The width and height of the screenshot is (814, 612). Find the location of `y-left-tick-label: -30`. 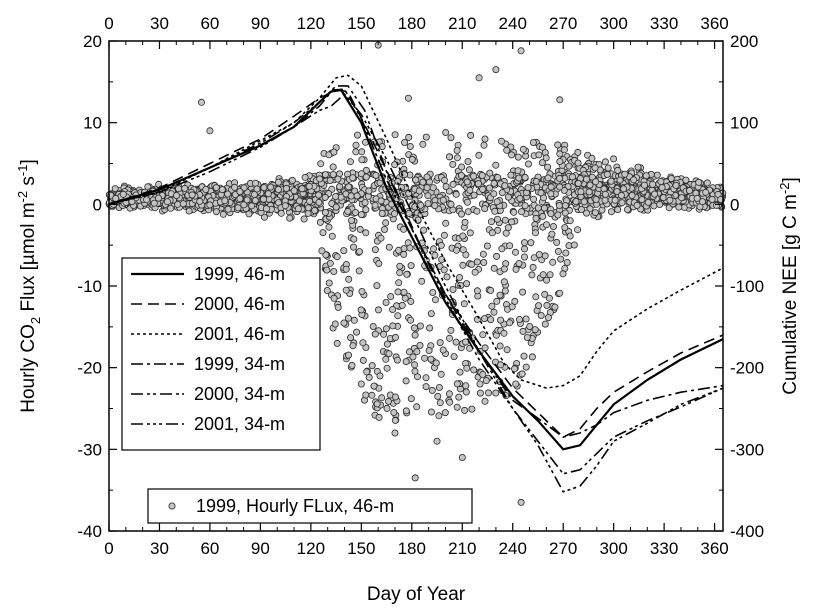

y-left-tick-label: -30 is located at coordinates (89, 449).